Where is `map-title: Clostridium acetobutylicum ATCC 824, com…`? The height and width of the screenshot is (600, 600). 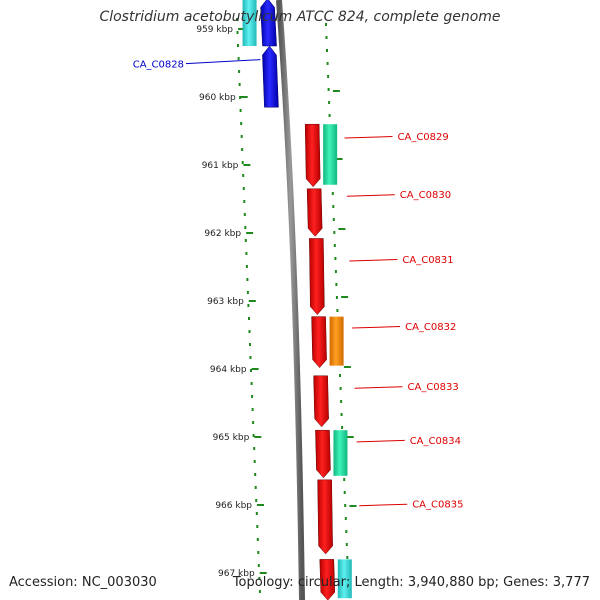
map-title: Clostridium acetobutylicum ATCC 824, com… is located at coordinates (300, 17).